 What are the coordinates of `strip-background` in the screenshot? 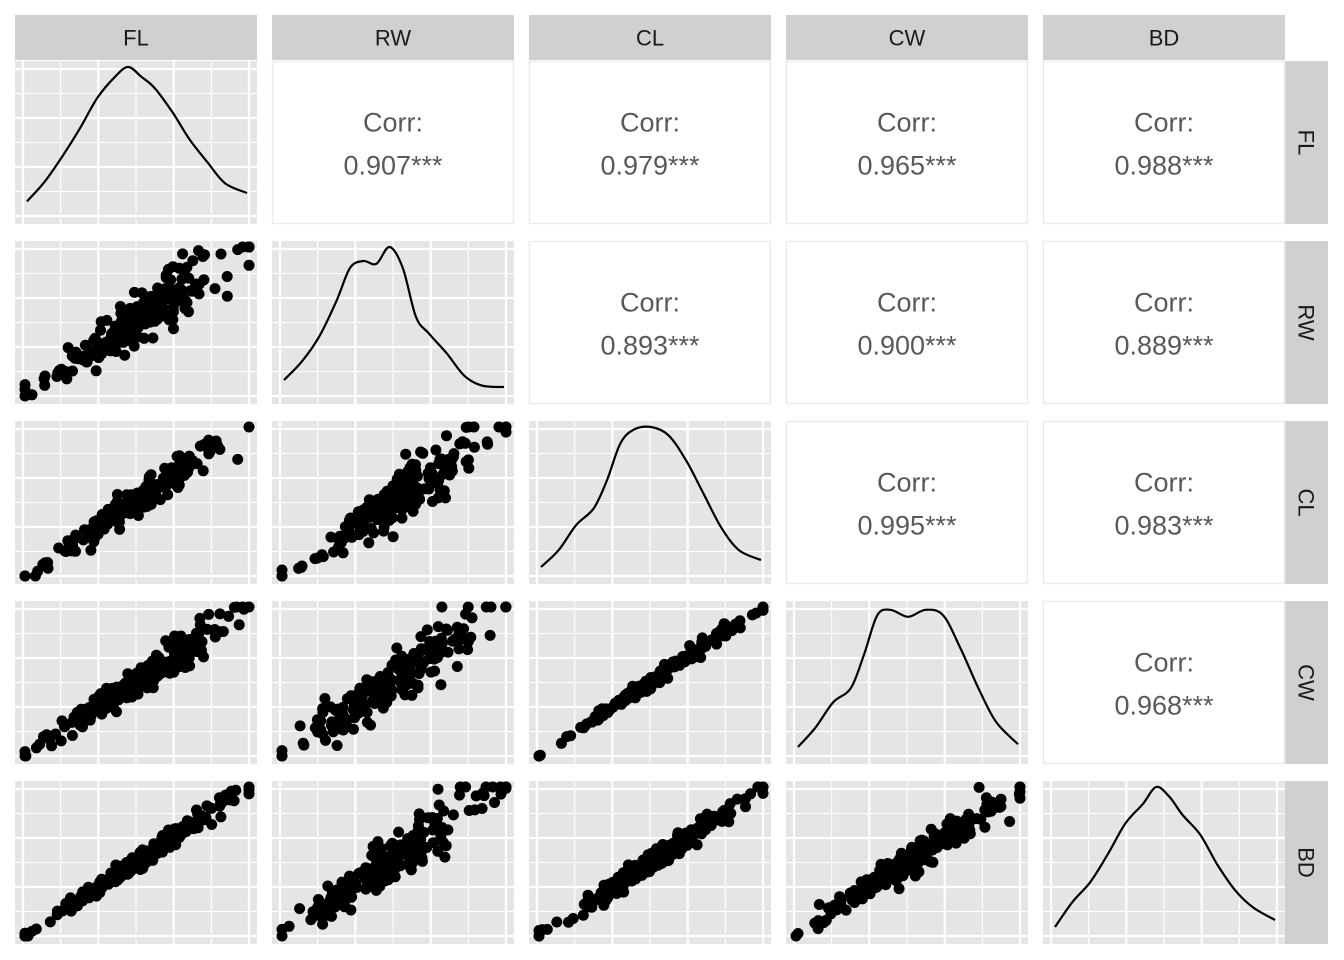 It's located at (650, 37).